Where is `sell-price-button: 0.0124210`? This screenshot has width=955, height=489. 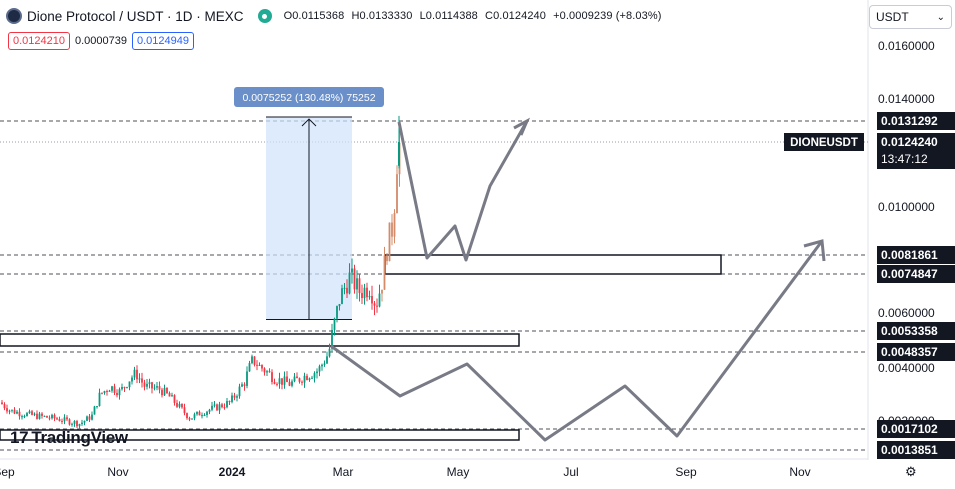
sell-price-button: 0.0124210 is located at coordinates (39, 41).